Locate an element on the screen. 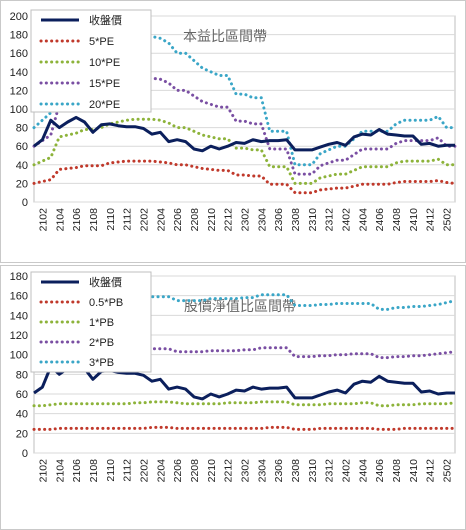  pb-legend-label: 0.5*PB is located at coordinates (106, 303).